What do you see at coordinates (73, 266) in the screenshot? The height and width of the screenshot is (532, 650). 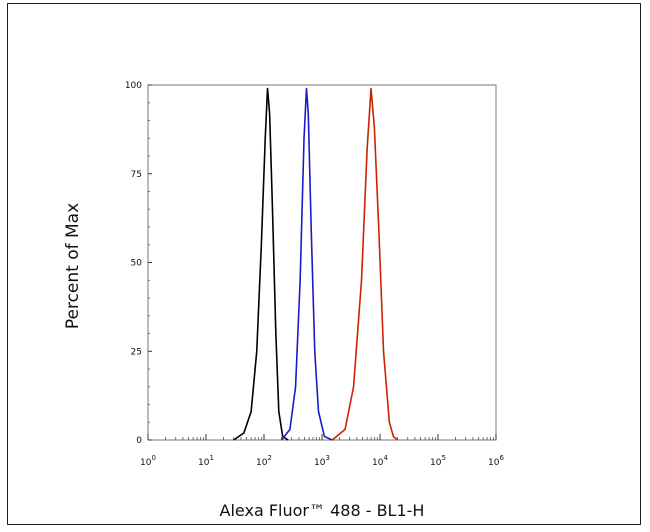 I see `y-axis-label: Percent of Max` at bounding box center [73, 266].